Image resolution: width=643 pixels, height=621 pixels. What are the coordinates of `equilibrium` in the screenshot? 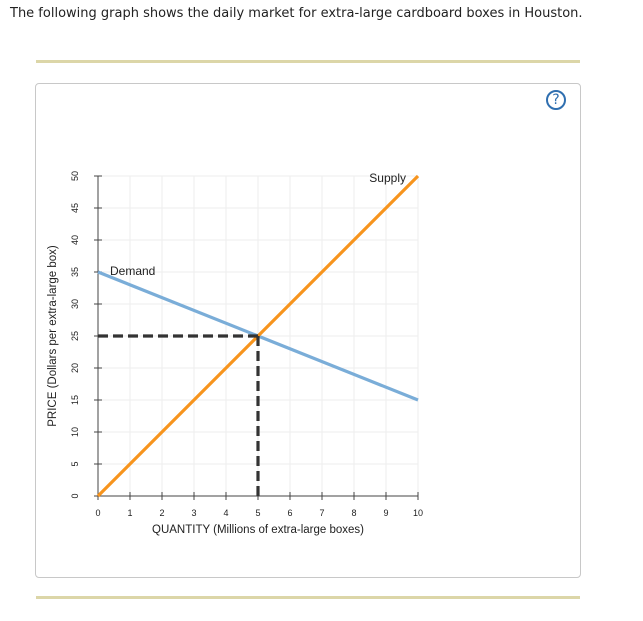 It's located at (179, 415).